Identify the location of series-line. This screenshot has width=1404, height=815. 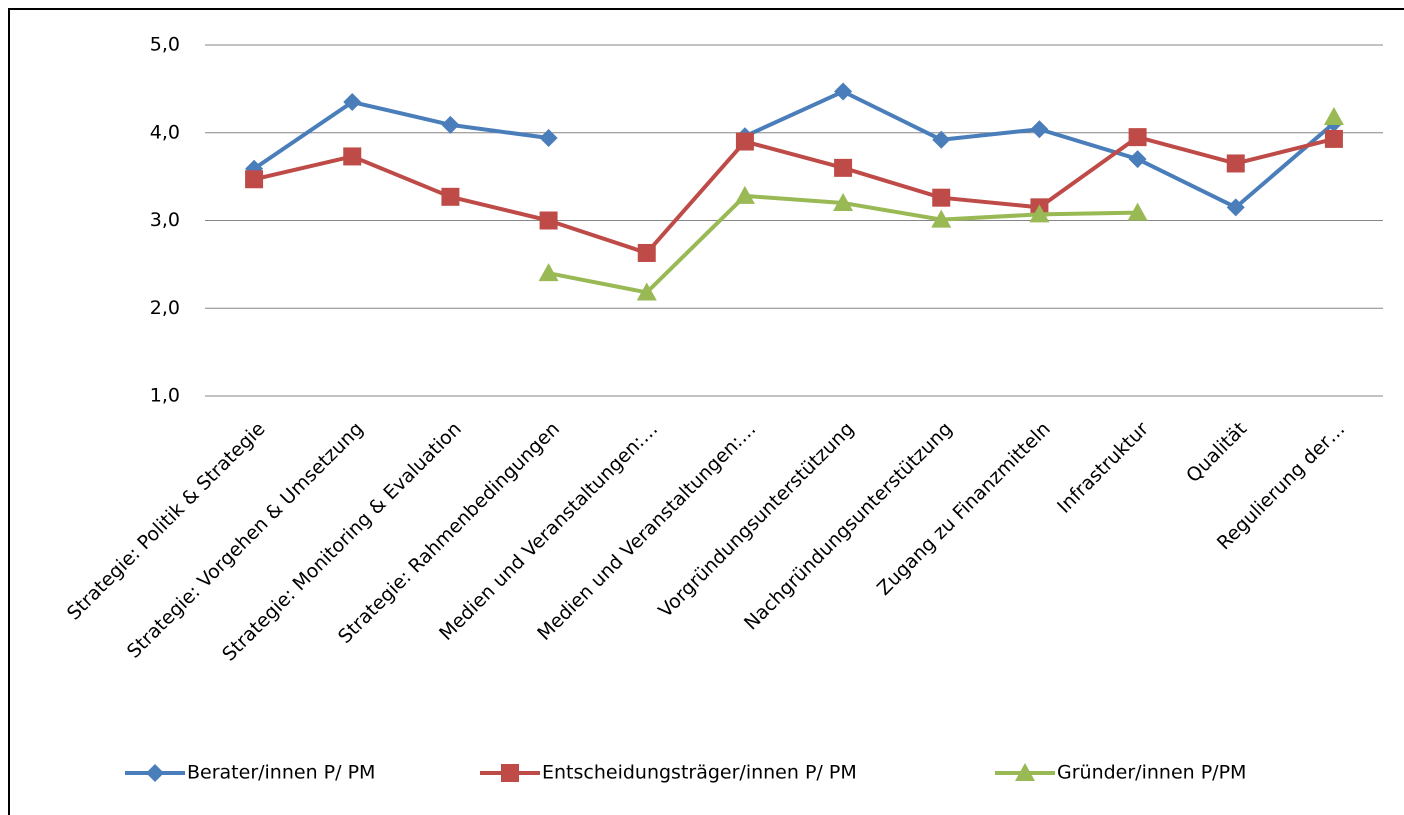
(794, 195).